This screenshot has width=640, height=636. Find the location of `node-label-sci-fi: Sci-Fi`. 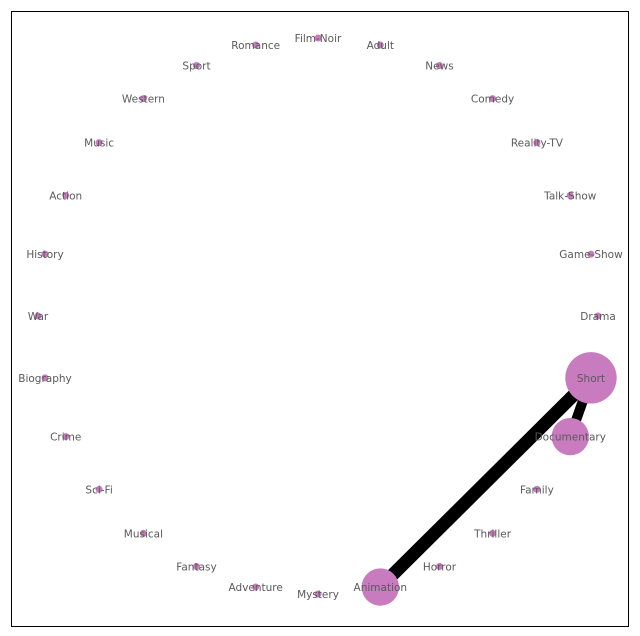

node-label-sci-fi: Sci-Fi is located at coordinates (98, 490).